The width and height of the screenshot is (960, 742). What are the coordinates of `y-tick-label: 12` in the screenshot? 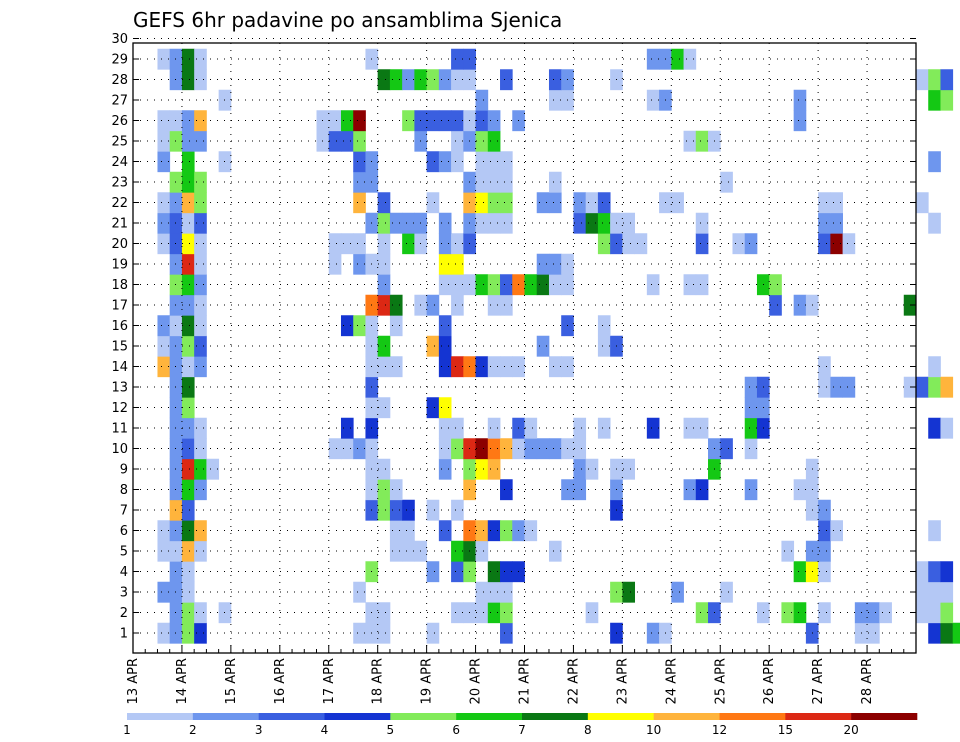 It's located at (119, 408).